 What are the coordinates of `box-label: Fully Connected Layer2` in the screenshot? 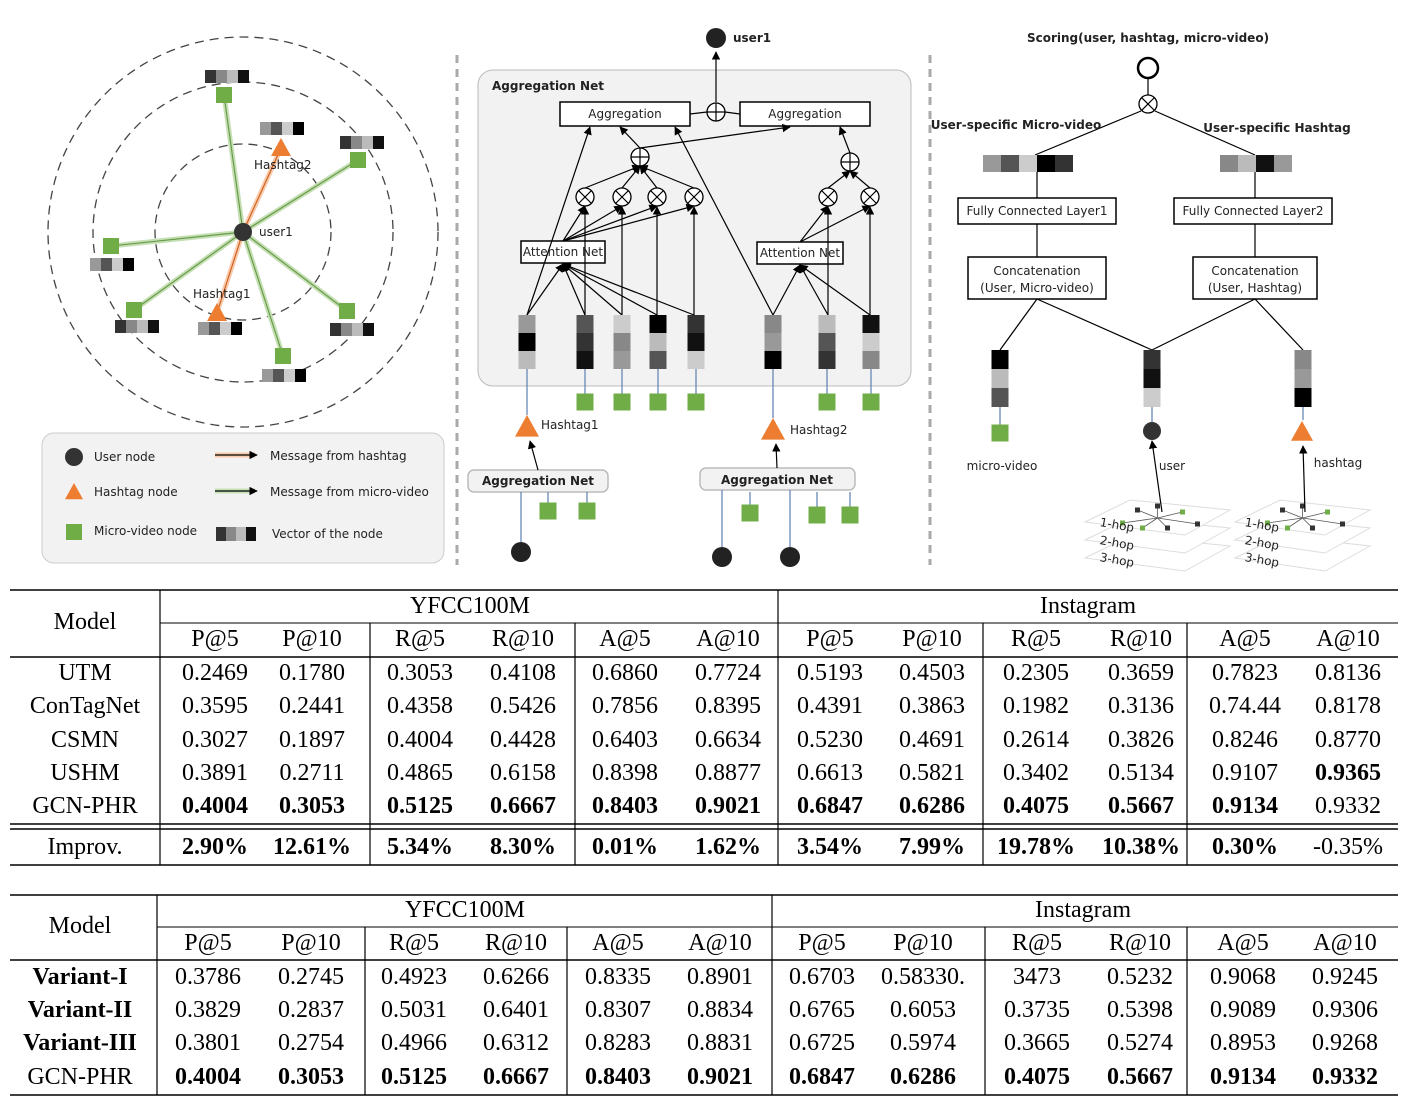 It's located at (1253, 211).